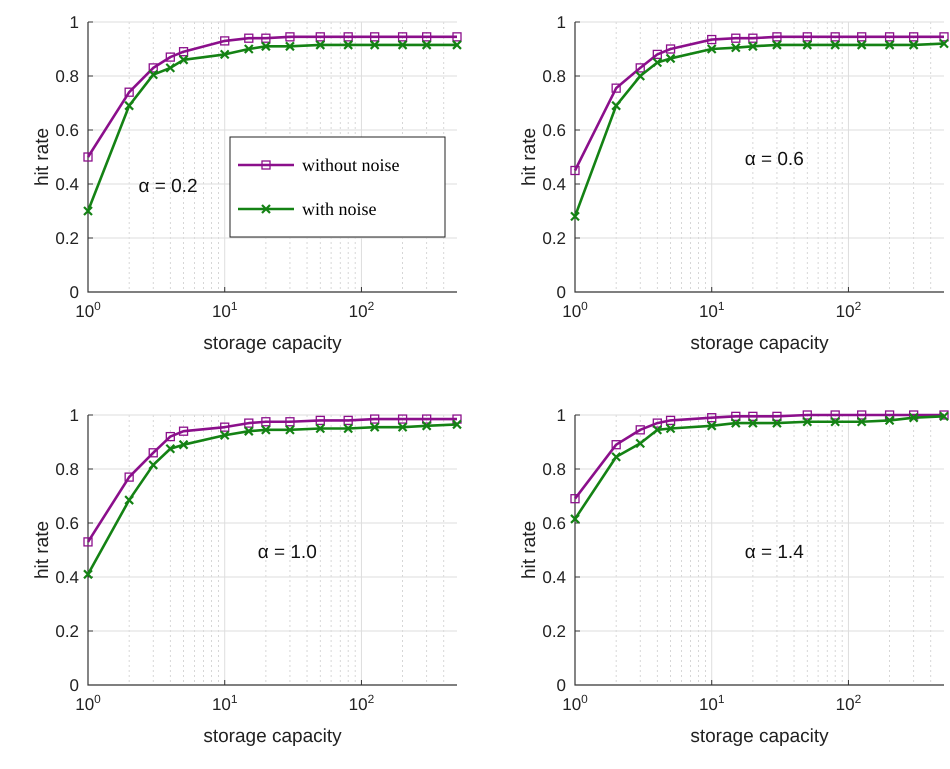 This screenshot has height=769, width=950. Describe the element at coordinates (287, 553) in the screenshot. I see `annotation: α = 1.0` at that location.